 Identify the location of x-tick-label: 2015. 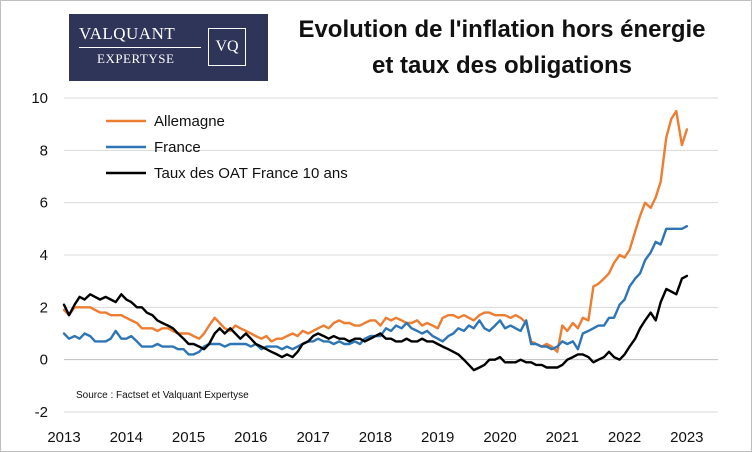
(188, 437).